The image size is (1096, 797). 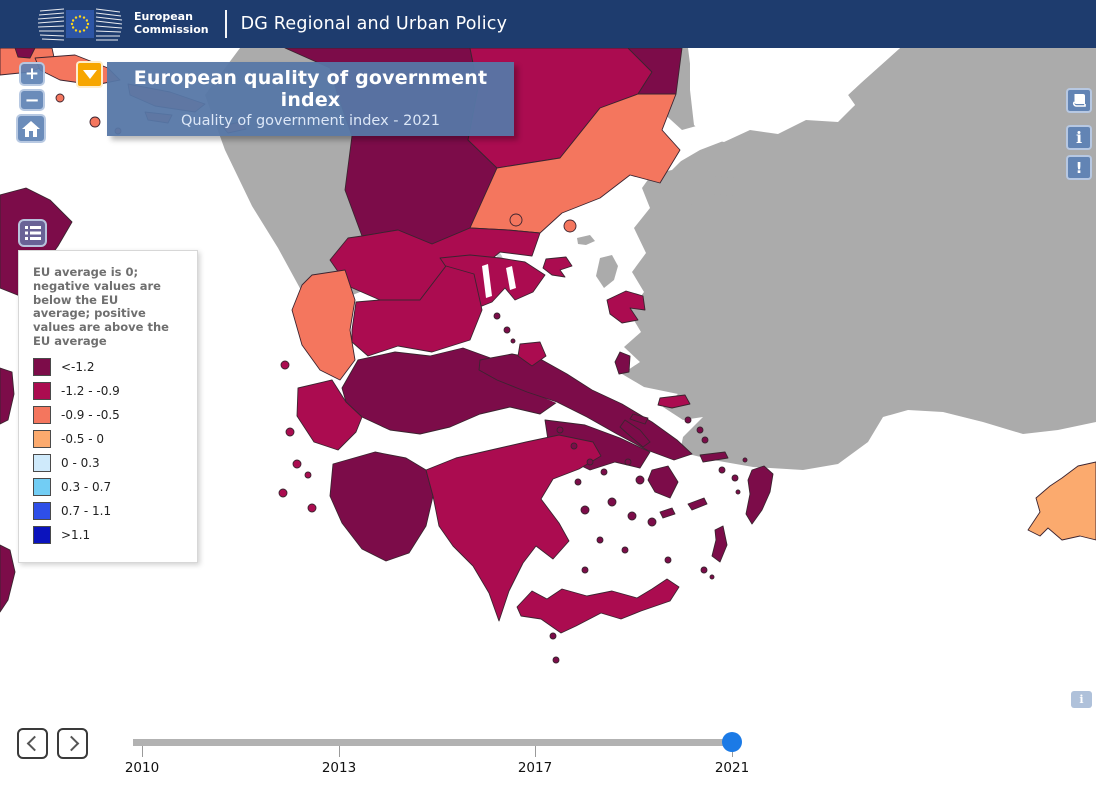 I want to click on legend-item: 0 - 0.3, so click(x=109, y=462).